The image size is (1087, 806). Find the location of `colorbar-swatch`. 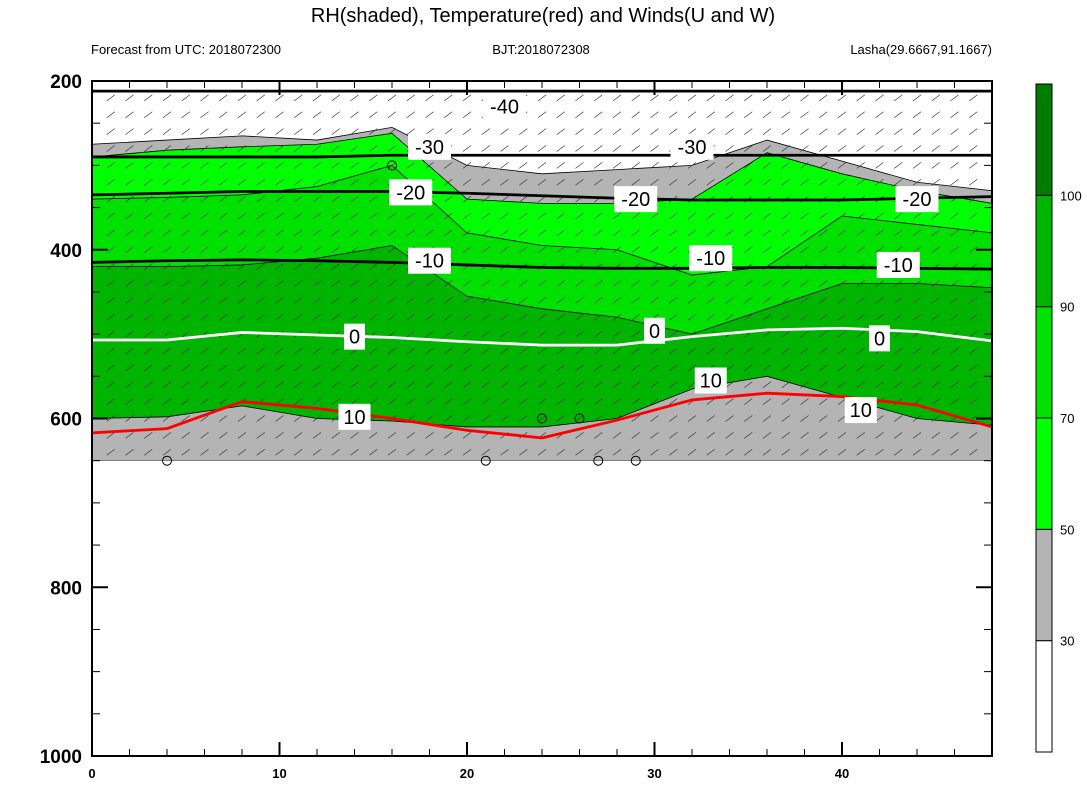

colorbar-swatch is located at coordinates (1044, 251).